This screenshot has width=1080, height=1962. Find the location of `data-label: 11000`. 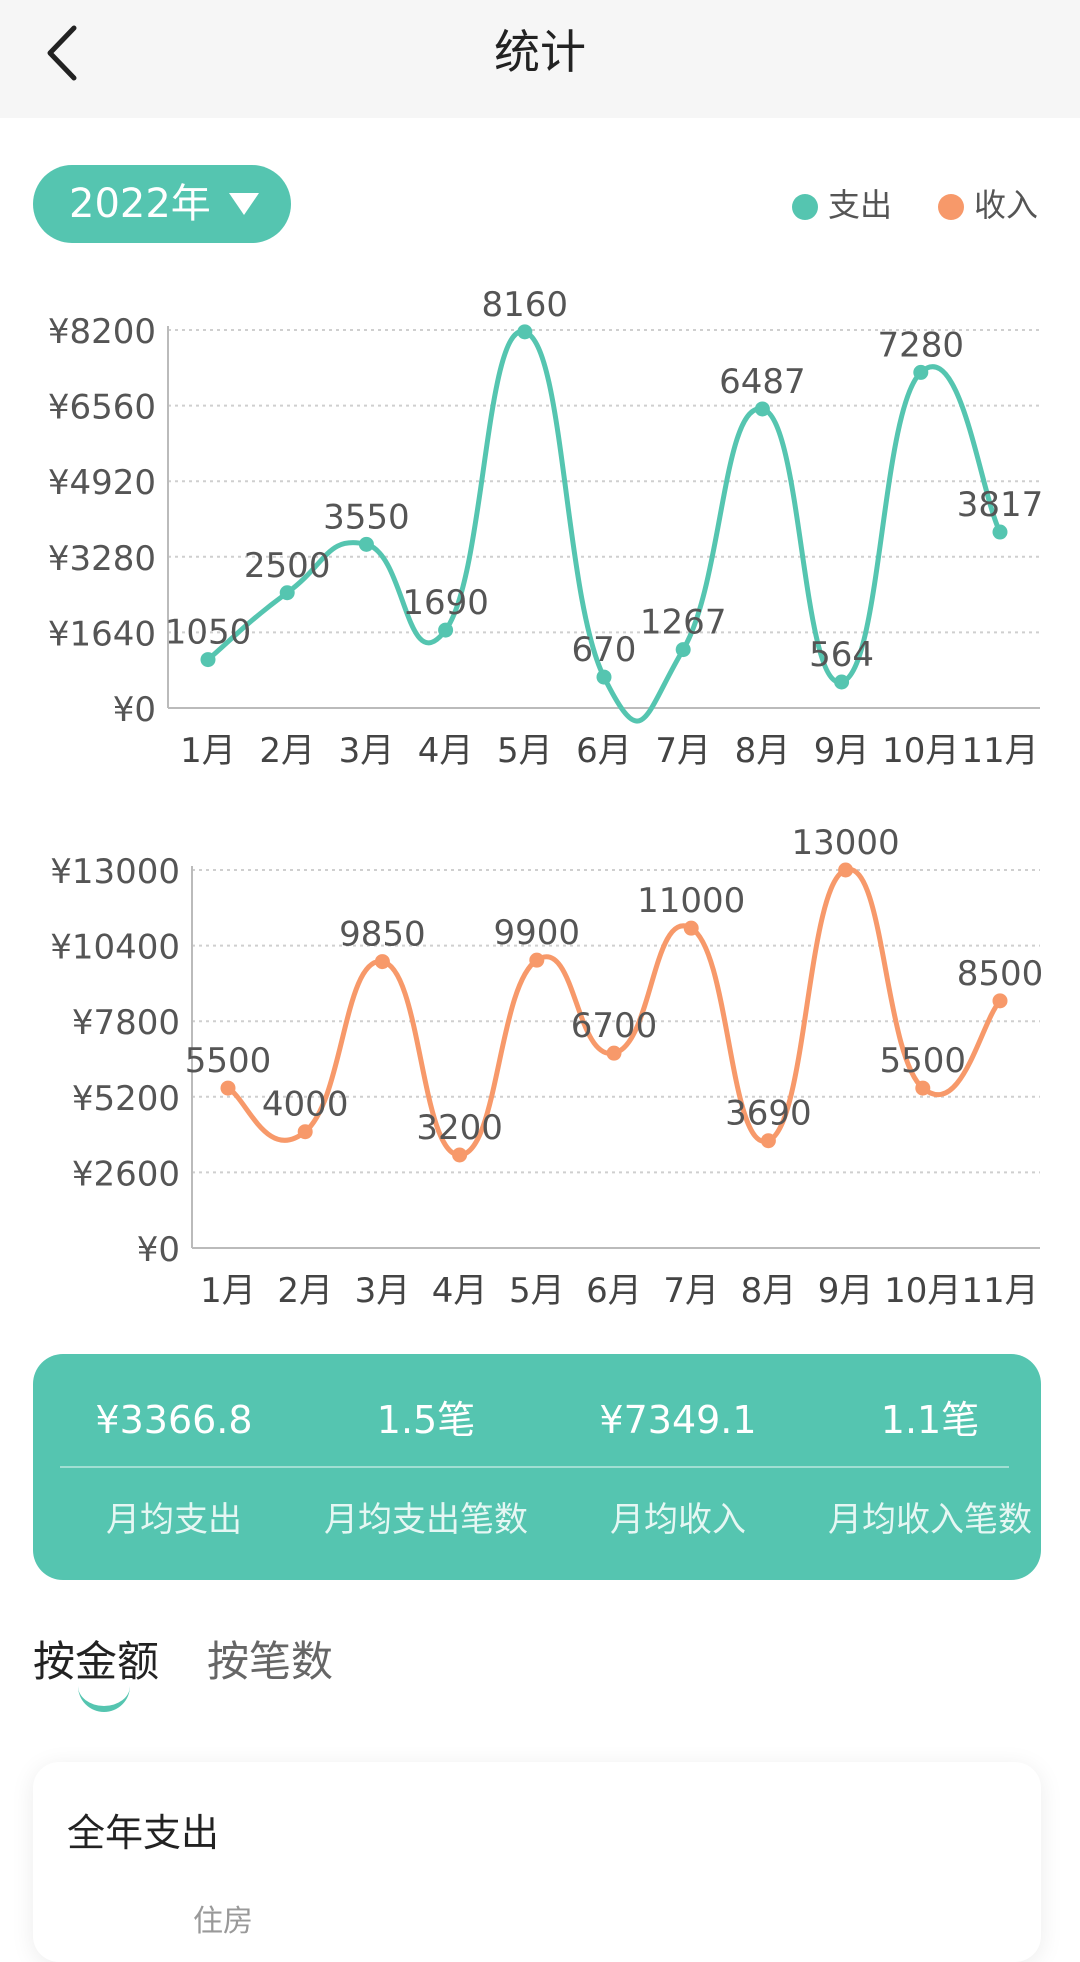

data-label: 11000 is located at coordinates (691, 901).